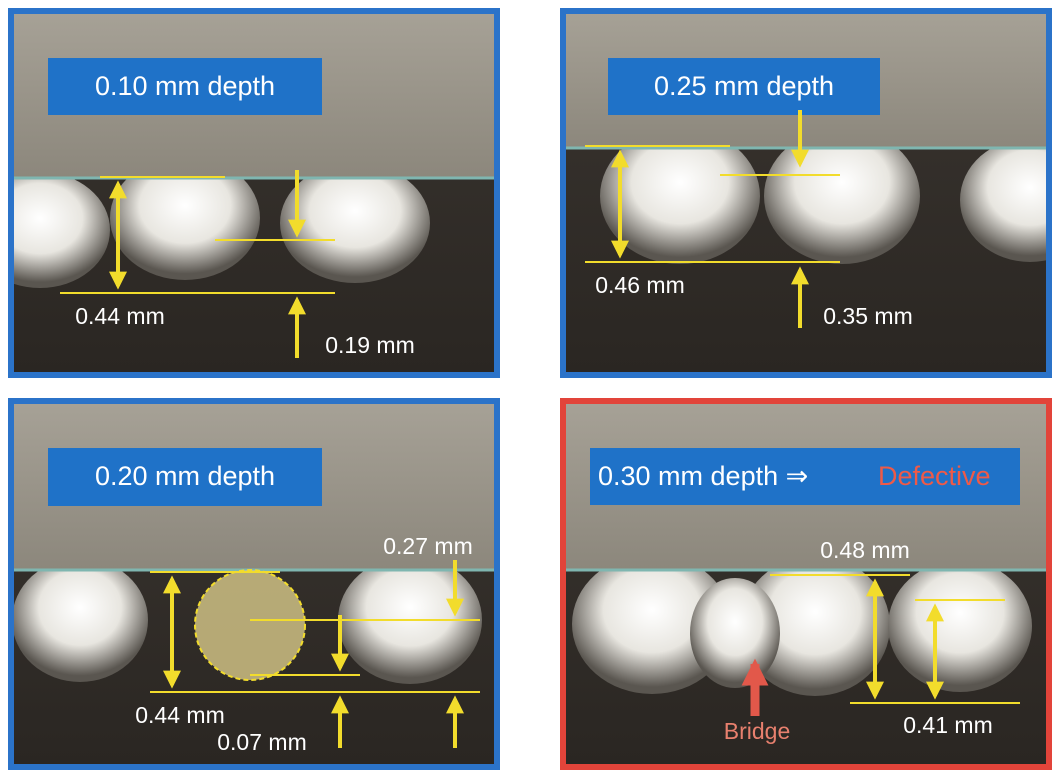 The width and height of the screenshot is (1060, 775). Describe the element at coordinates (864, 550) in the screenshot. I see `measure-label: 0.48 mm` at that location.